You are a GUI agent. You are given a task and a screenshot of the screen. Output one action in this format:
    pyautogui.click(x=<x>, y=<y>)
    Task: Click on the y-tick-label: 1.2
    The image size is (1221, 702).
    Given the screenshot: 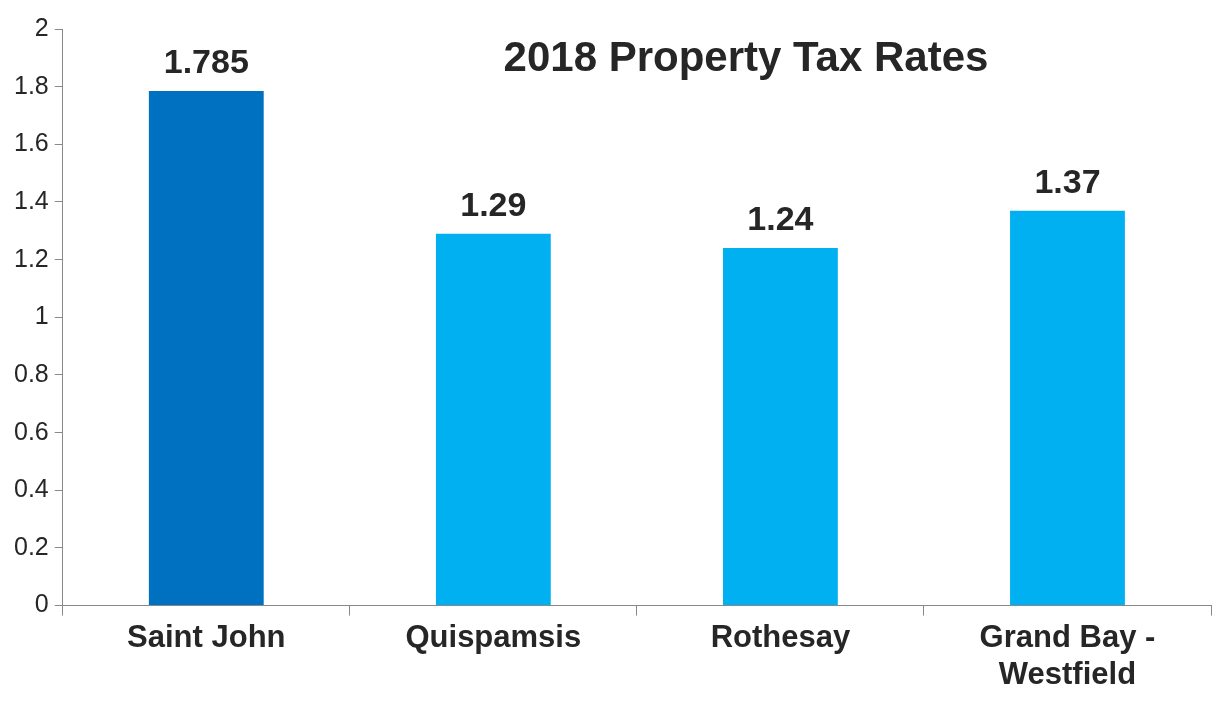 What is the action you would take?
    pyautogui.click(x=31, y=257)
    